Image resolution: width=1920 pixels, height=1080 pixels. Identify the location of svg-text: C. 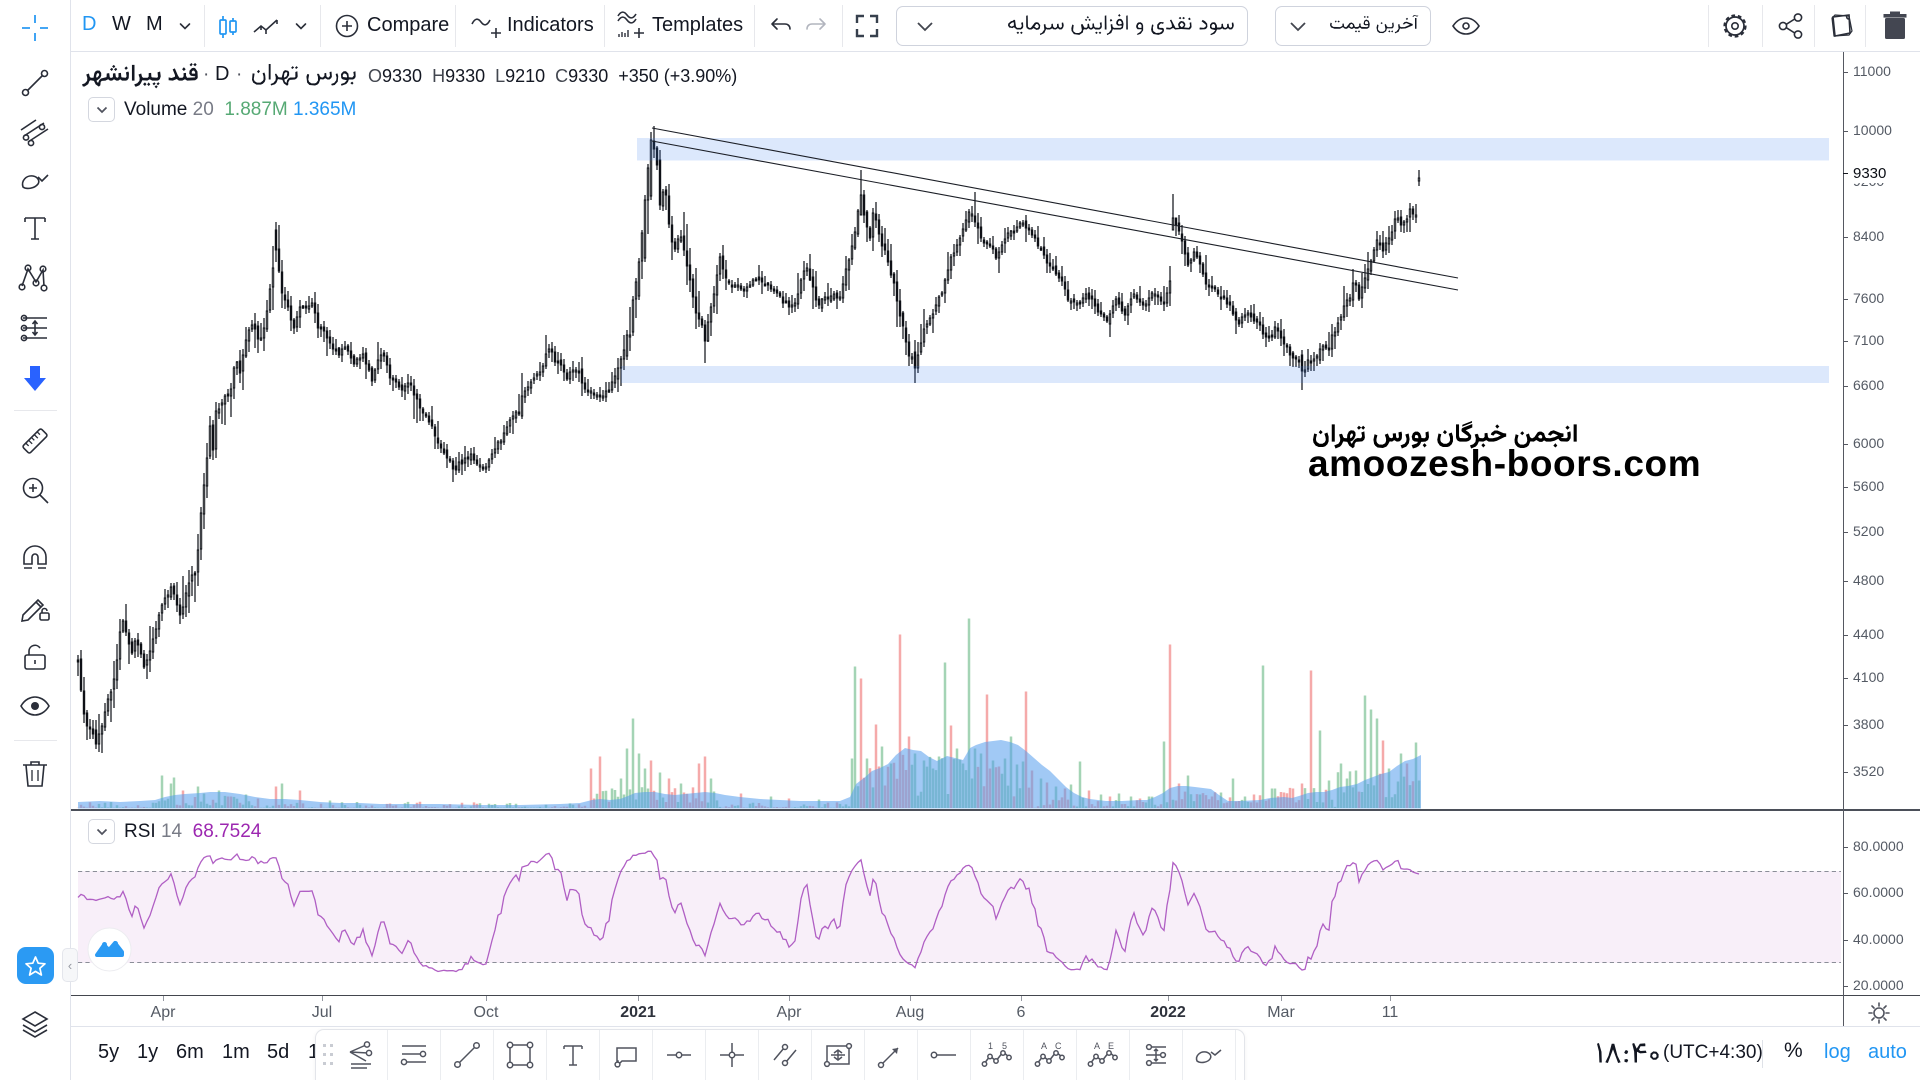
(1058, 1046).